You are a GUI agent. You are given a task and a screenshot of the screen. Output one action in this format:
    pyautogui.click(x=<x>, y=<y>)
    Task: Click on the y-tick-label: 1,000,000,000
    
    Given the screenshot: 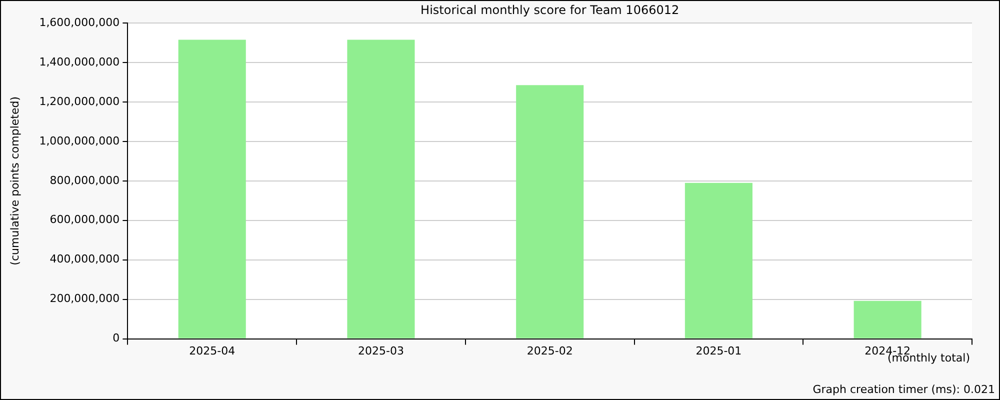 What is the action you would take?
    pyautogui.click(x=79, y=141)
    